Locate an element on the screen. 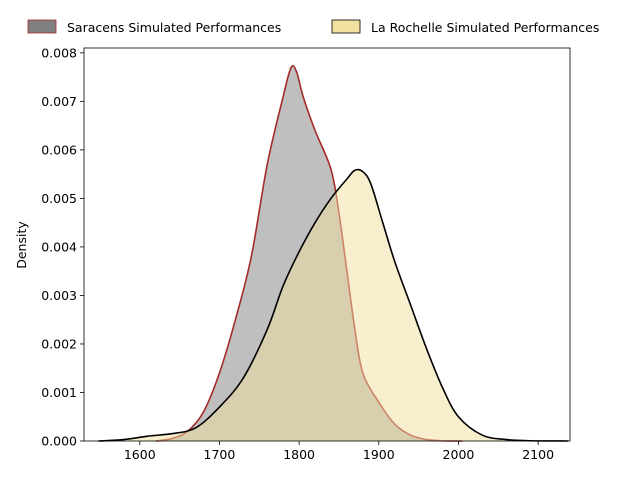  legend-swatch-saracens is located at coordinates (42, 26).